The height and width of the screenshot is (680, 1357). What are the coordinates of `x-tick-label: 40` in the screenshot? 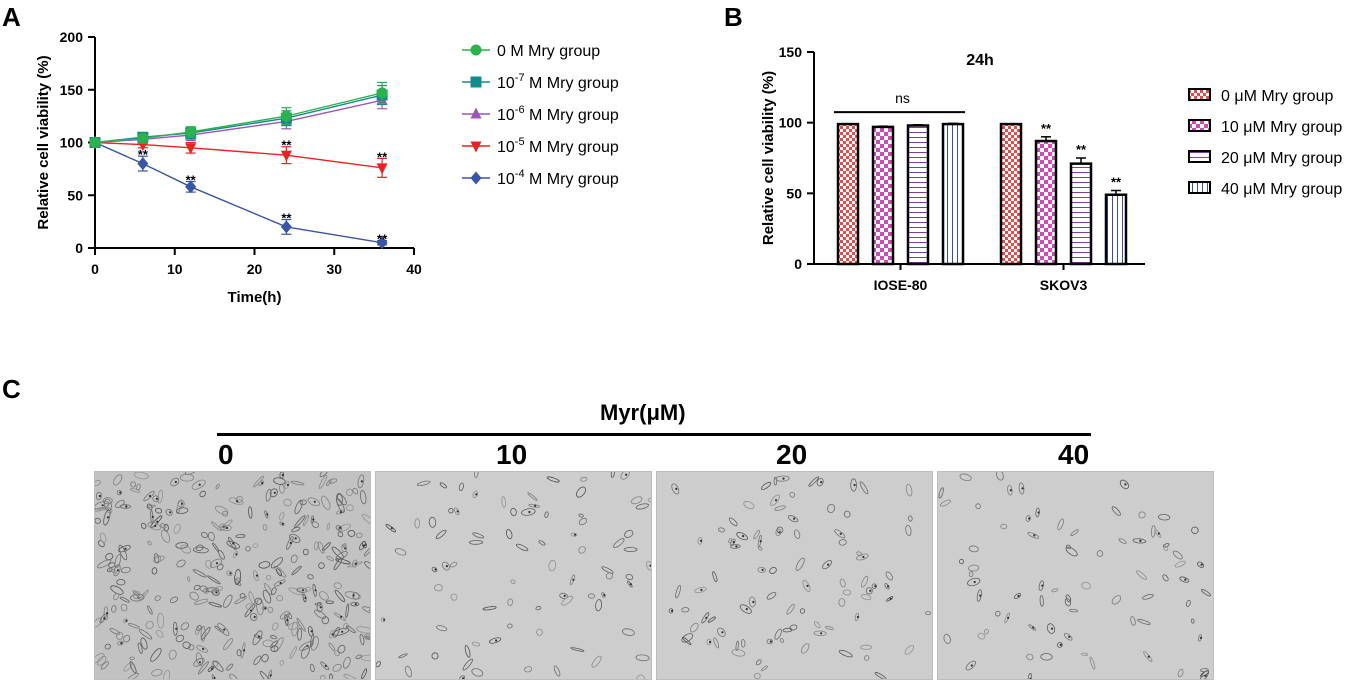 It's located at (414, 269).